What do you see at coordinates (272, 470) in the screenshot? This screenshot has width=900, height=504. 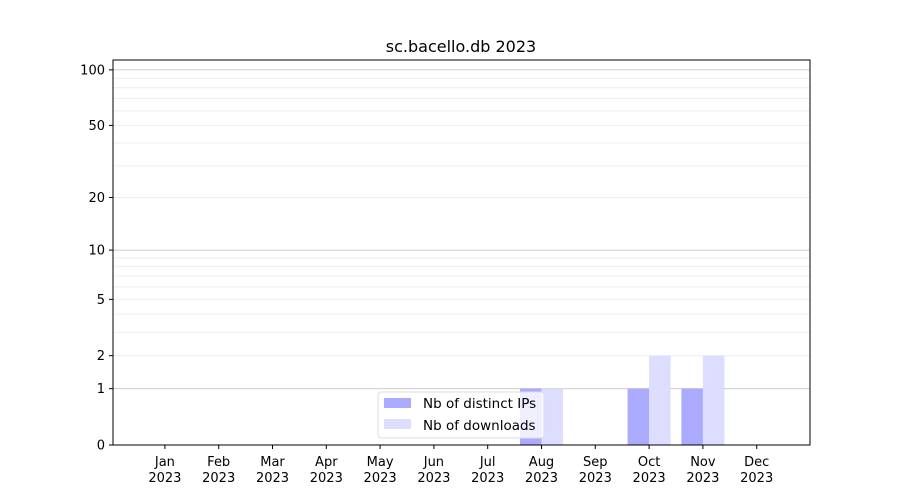 I see `x-tick-label: Mar 2023` at bounding box center [272, 470].